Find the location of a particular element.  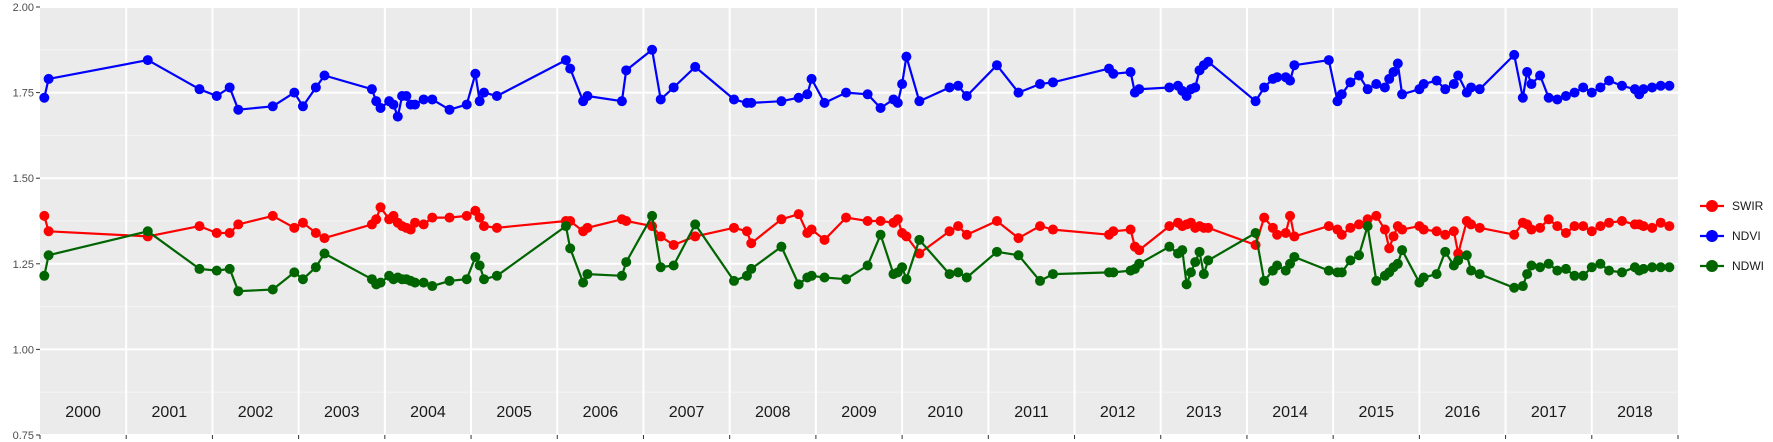

legend-label: NDWI is located at coordinates (1748, 266).